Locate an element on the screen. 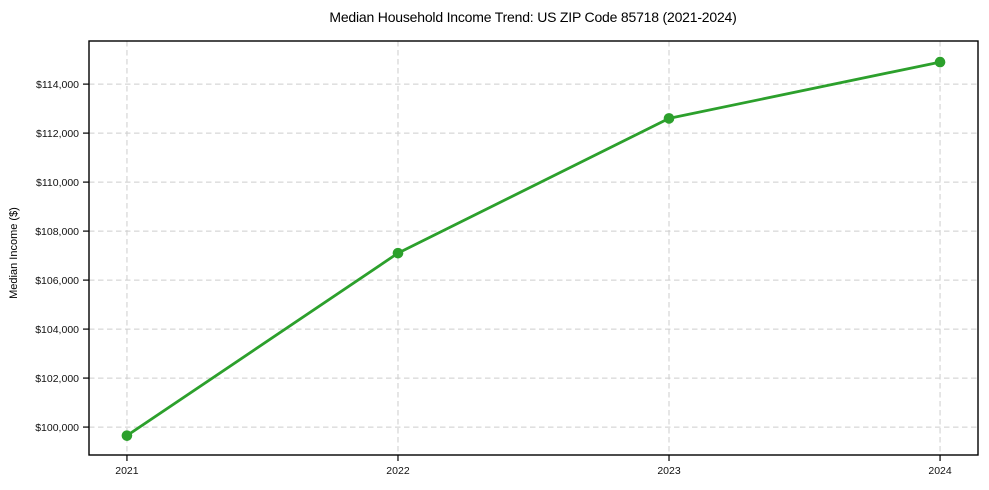 The image size is (989, 490). y-tick-label: $102,000 is located at coordinates (57, 379).